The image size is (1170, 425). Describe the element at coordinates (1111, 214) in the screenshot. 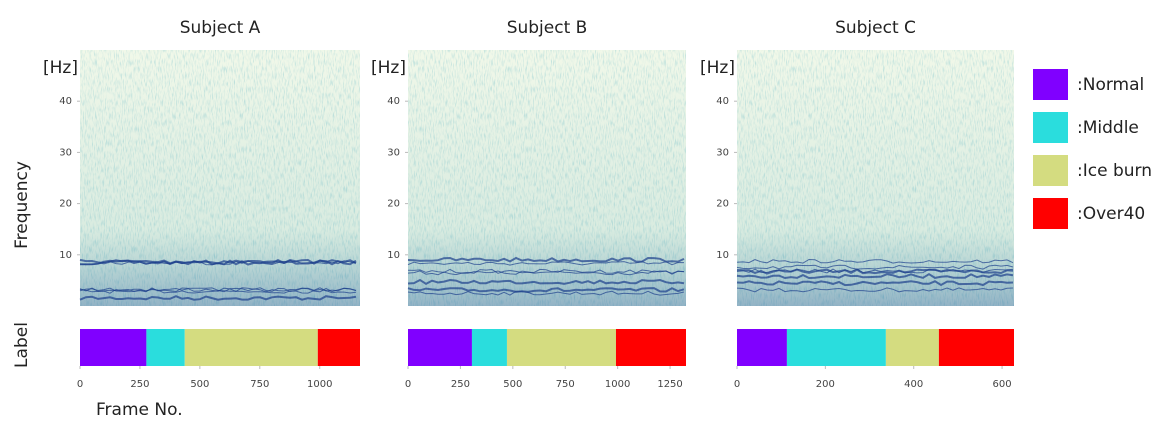

I see `legend-label: :Over40` at that location.